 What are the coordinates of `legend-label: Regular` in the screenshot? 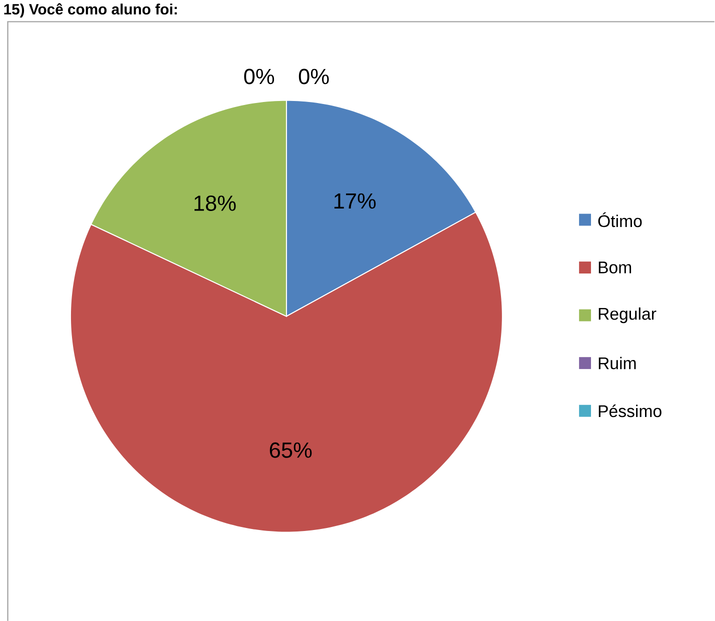 It's located at (627, 315).